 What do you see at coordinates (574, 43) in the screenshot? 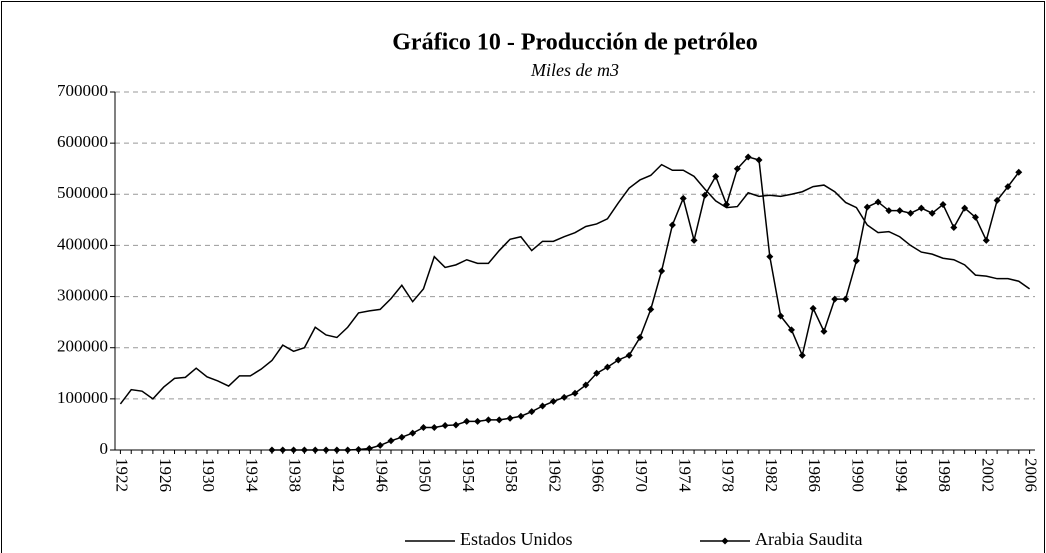
I see `chart-title: Gráfico 10 - Producción de petróleo` at bounding box center [574, 43].